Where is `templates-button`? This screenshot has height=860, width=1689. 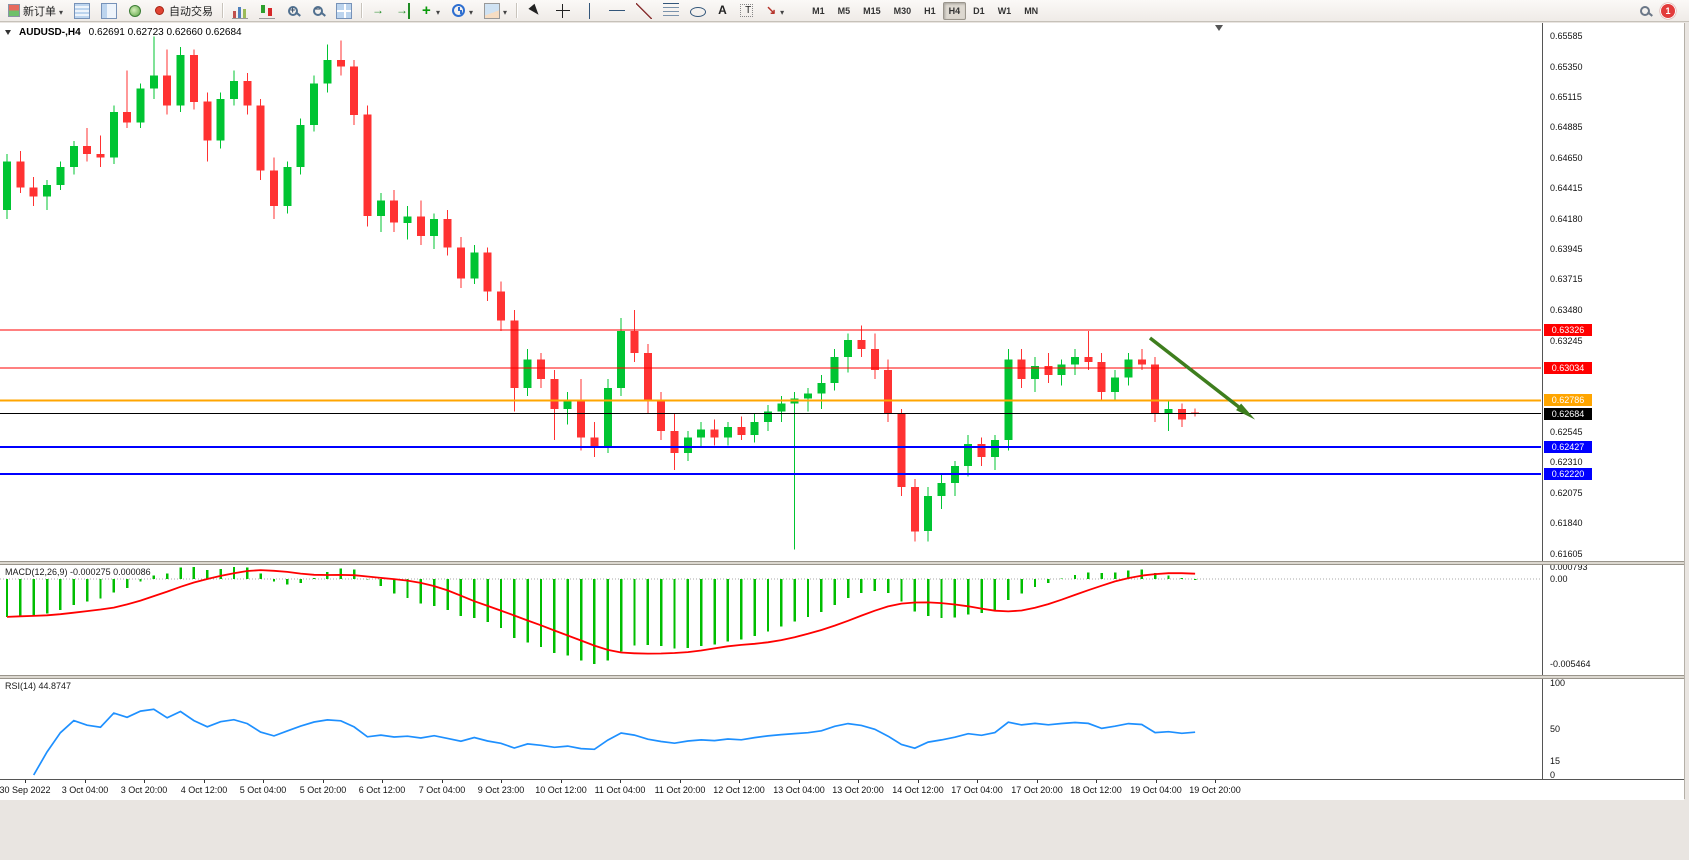
templates-button is located at coordinates (495, 11).